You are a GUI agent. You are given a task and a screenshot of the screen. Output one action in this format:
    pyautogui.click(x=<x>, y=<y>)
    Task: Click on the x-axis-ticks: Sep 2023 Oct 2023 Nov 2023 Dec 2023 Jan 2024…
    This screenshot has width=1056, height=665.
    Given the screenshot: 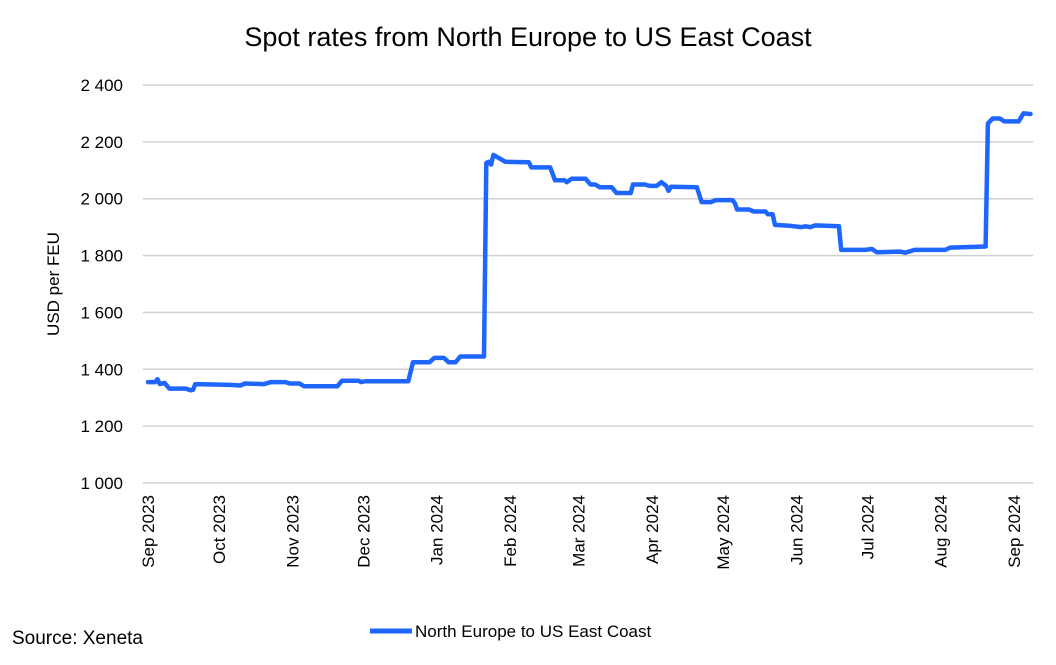 What is the action you would take?
    pyautogui.click(x=581, y=532)
    